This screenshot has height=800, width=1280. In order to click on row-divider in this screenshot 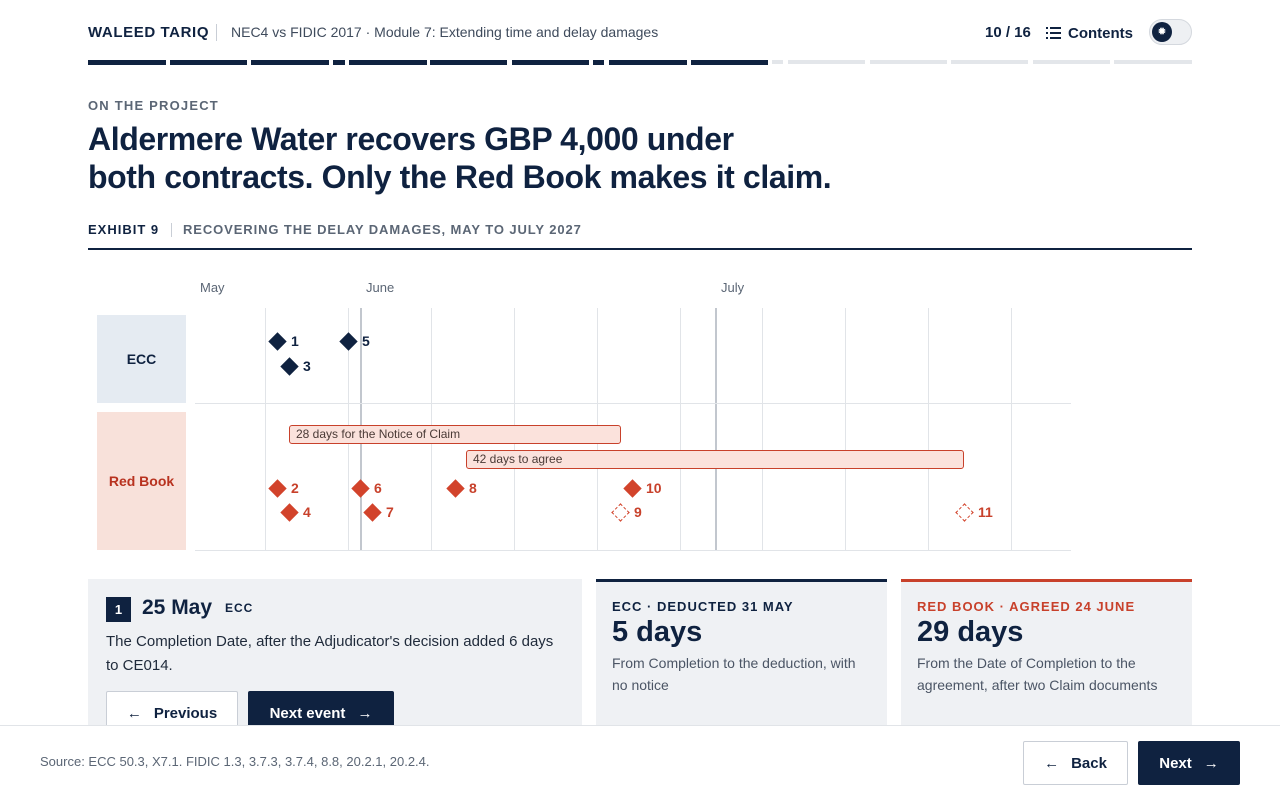, I will do `click(633, 550)`.